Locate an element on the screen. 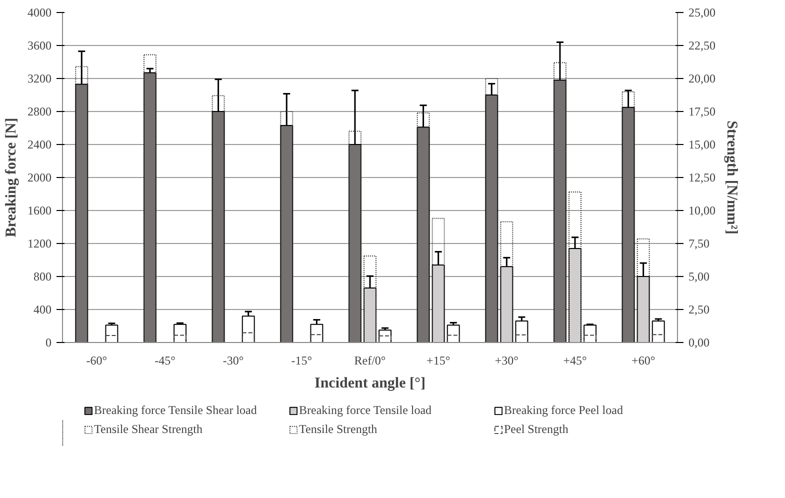 The height and width of the screenshot is (498, 785). x-tick-label: +15° is located at coordinates (438, 361).